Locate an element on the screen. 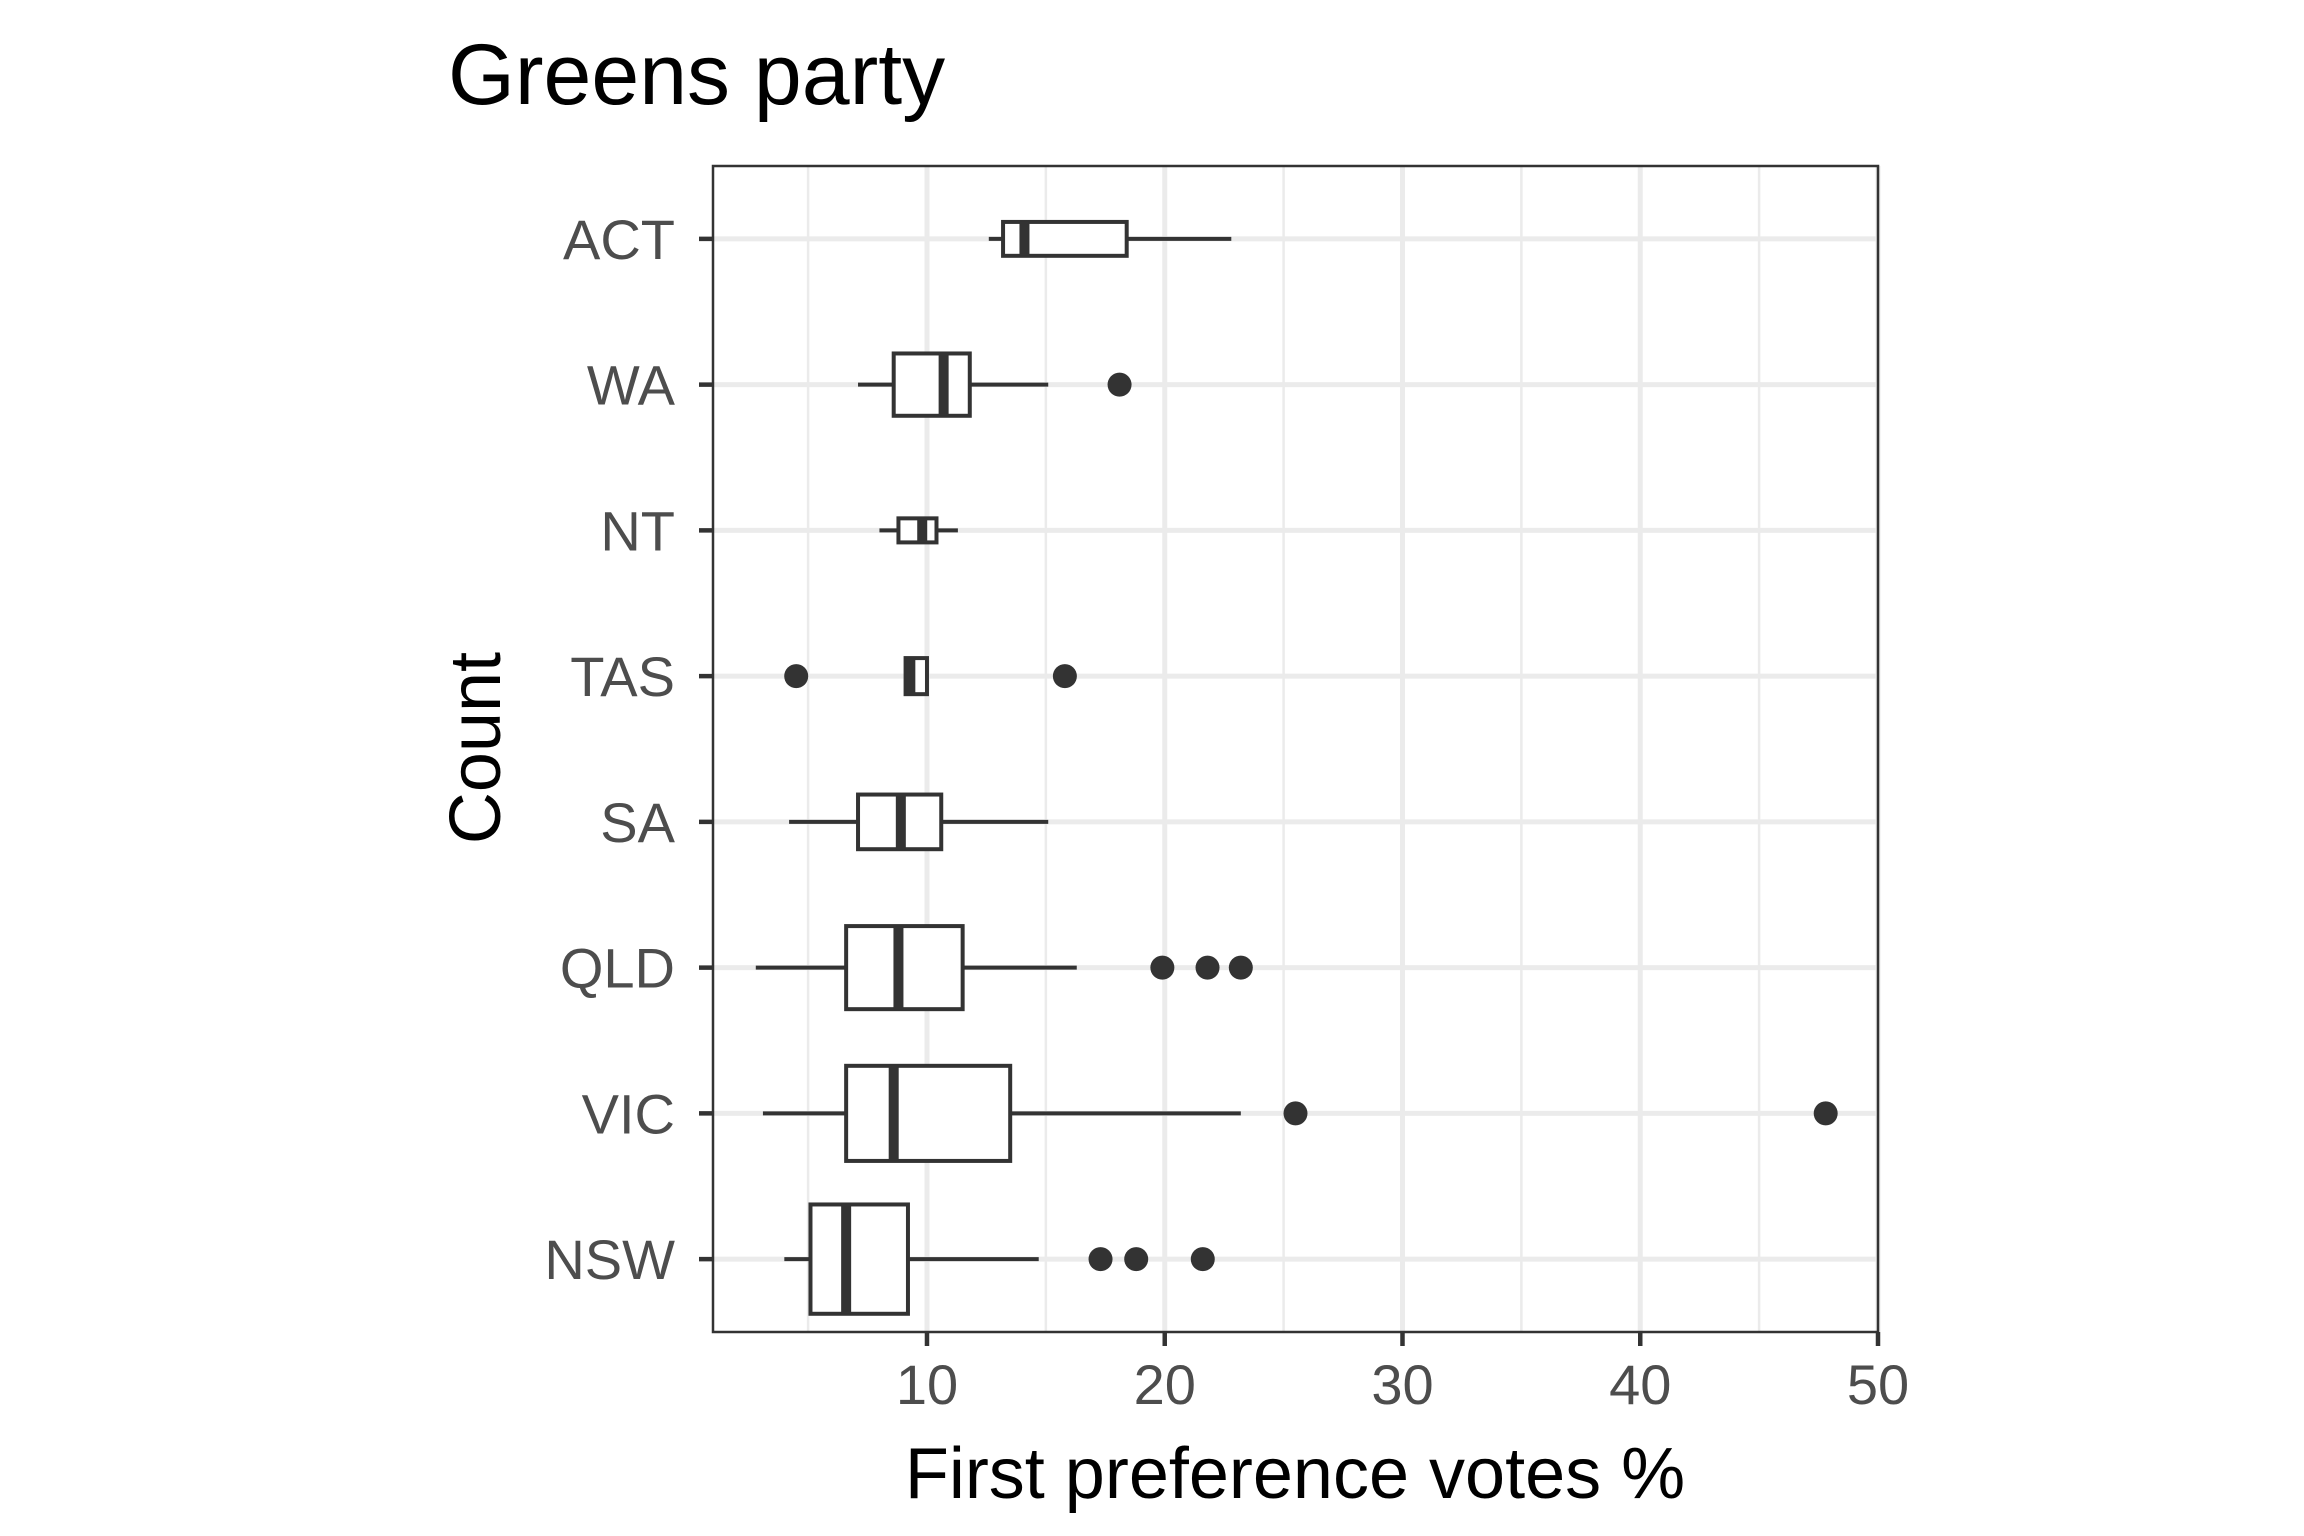 Image resolution: width=2304 pixels, height=1536 pixels. y-tick-label: QLD is located at coordinates (617, 968).